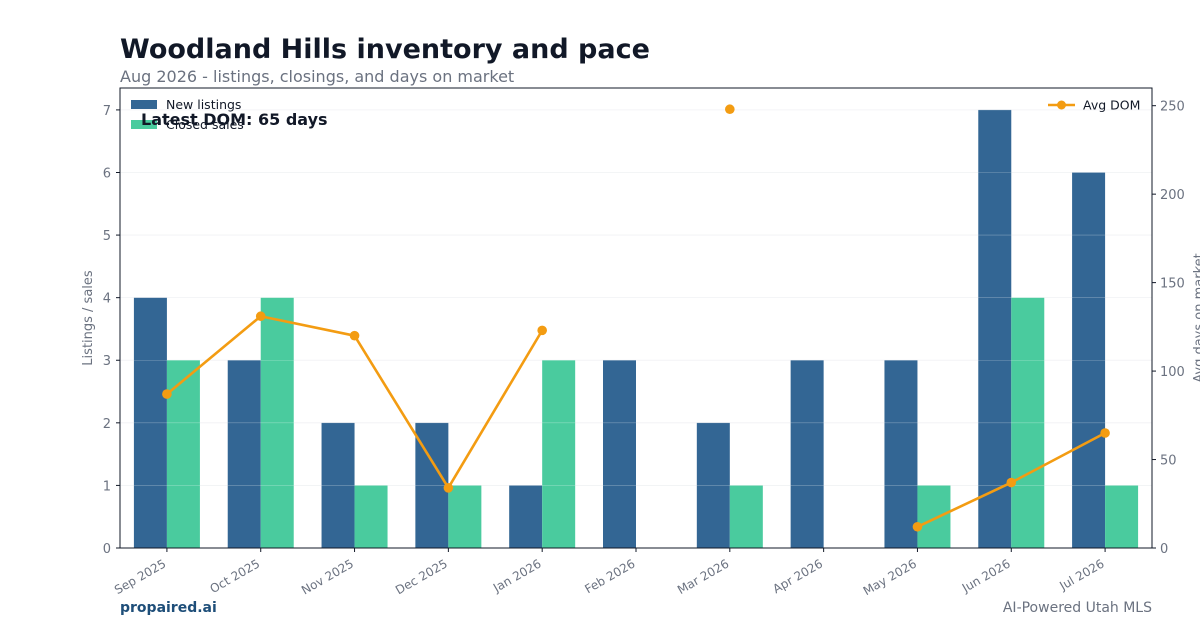 The width and height of the screenshot is (1200, 630). What do you see at coordinates (107, 361) in the screenshot?
I see `y-tick-label: 3` at bounding box center [107, 361].